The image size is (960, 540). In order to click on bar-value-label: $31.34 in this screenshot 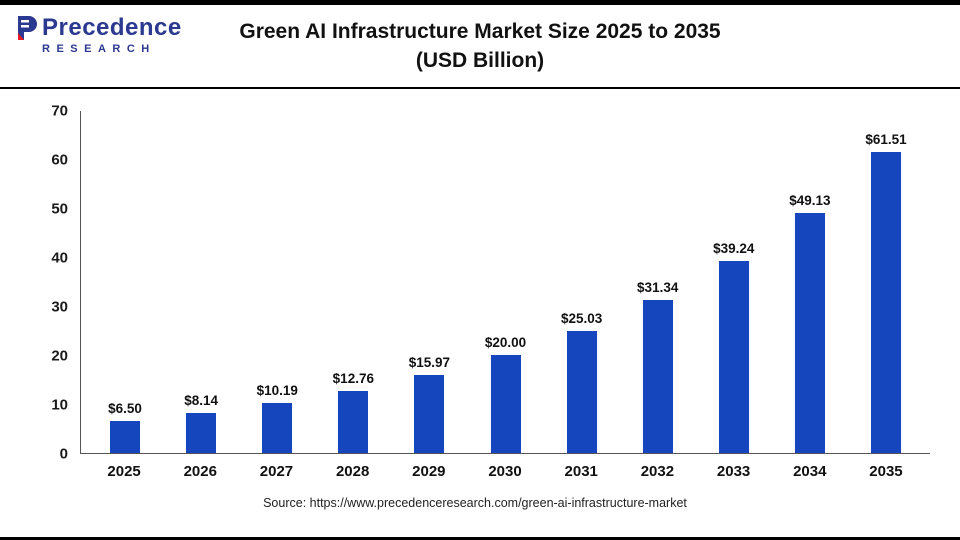, I will do `click(658, 287)`.